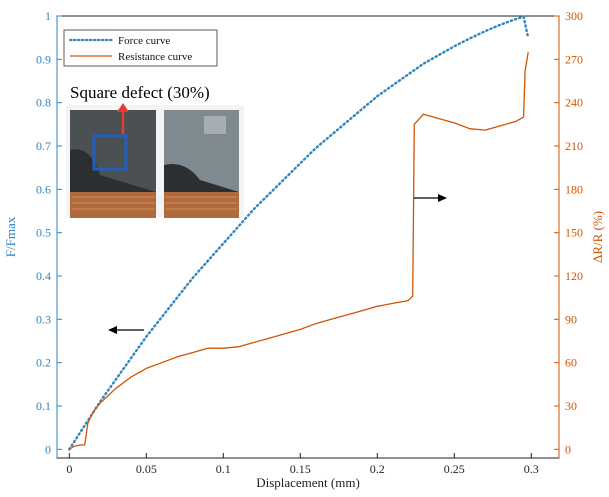  I want to click on legend: Force curve Resistance curve, so click(140, 48).